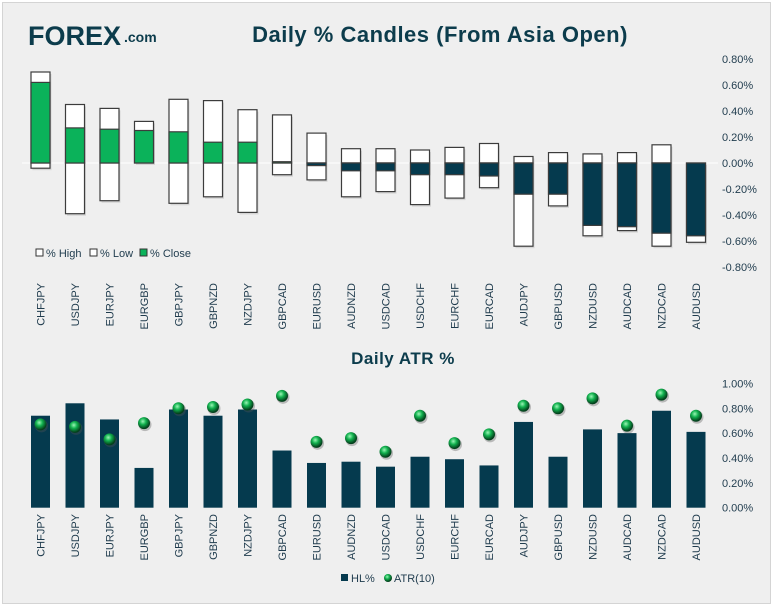  I want to click on legend-label: ATR(10), so click(414, 579).